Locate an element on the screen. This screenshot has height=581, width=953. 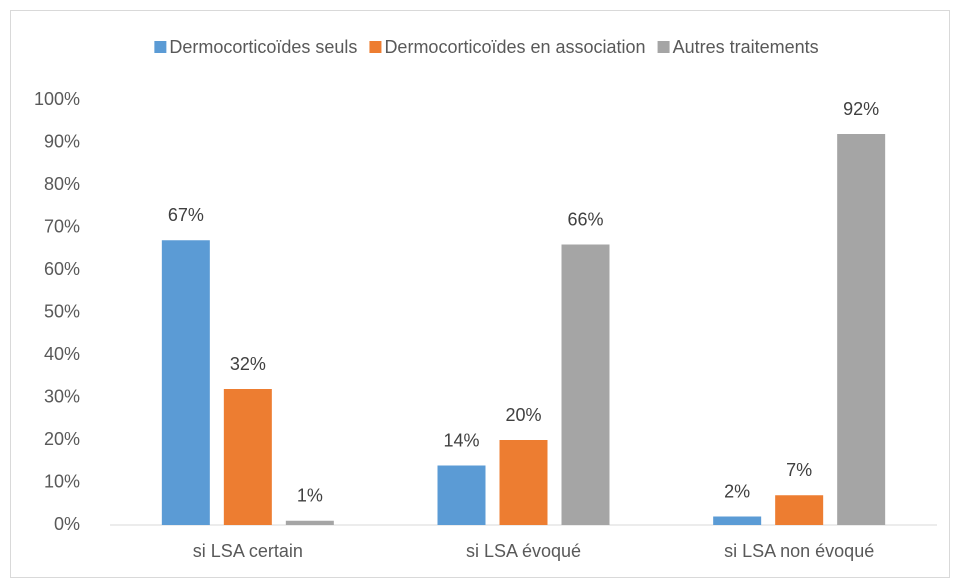
value-label: 66% is located at coordinates (585, 219).